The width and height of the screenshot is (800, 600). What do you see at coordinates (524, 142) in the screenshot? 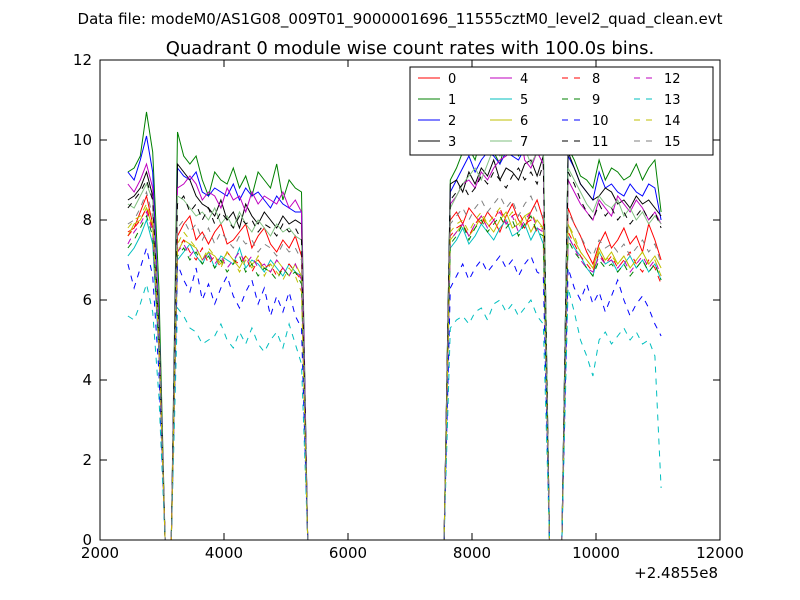
I see `legend-label-7: 7` at bounding box center [524, 142].